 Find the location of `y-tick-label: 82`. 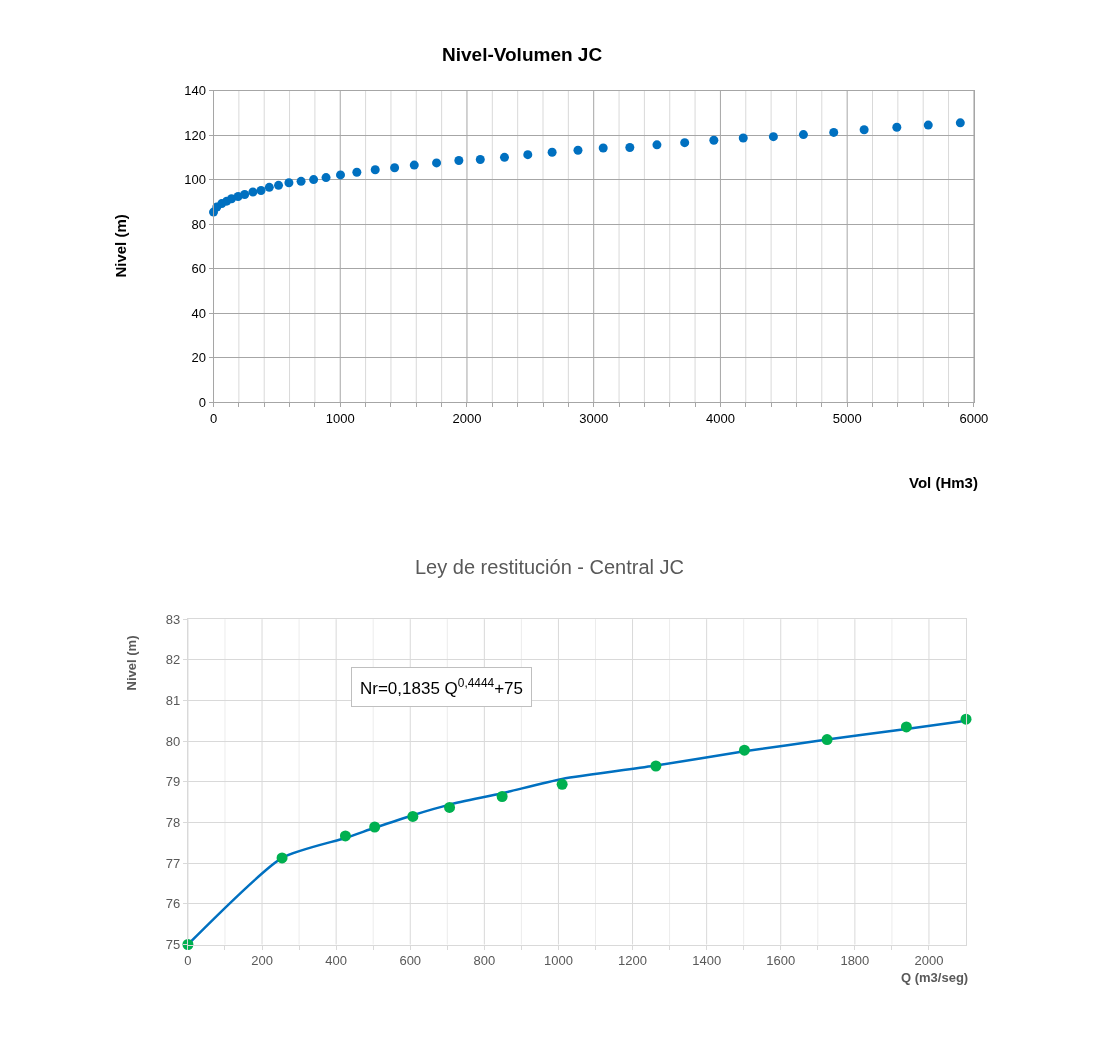

y-tick-label: 82 is located at coordinates (173, 660).